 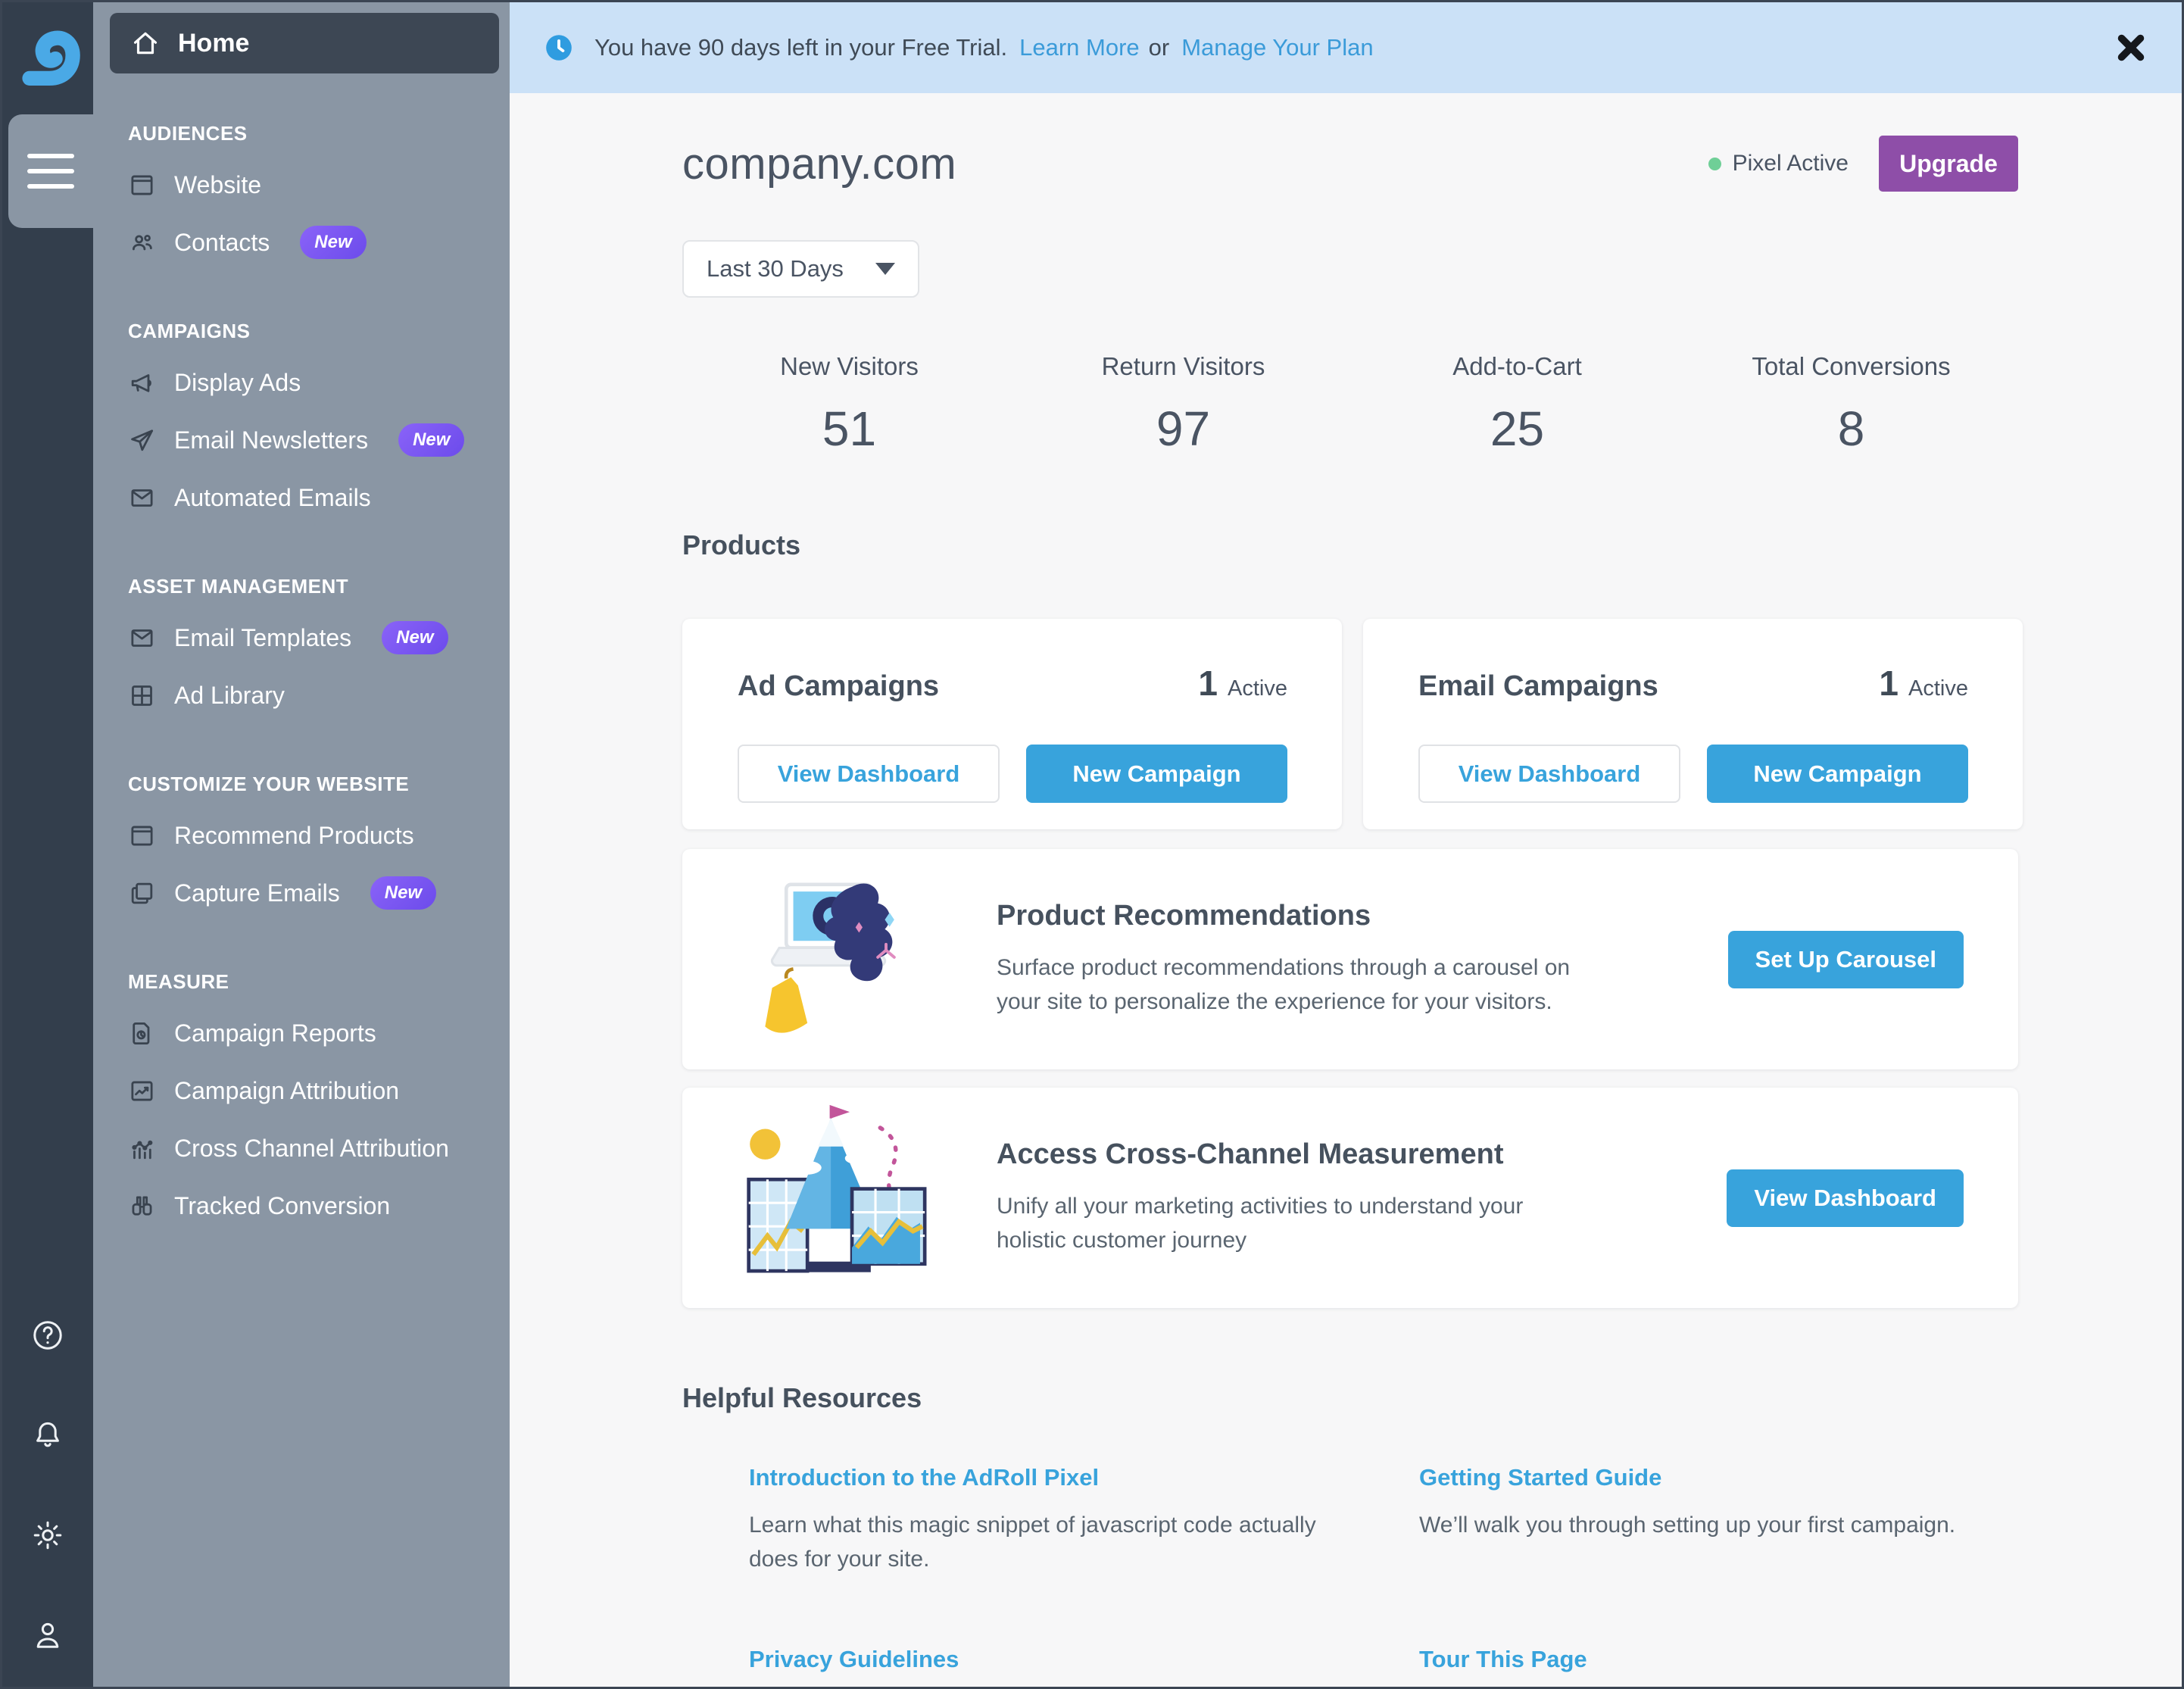 What do you see at coordinates (854, 1659) in the screenshot?
I see `resource-link: Privacy Guidelines` at bounding box center [854, 1659].